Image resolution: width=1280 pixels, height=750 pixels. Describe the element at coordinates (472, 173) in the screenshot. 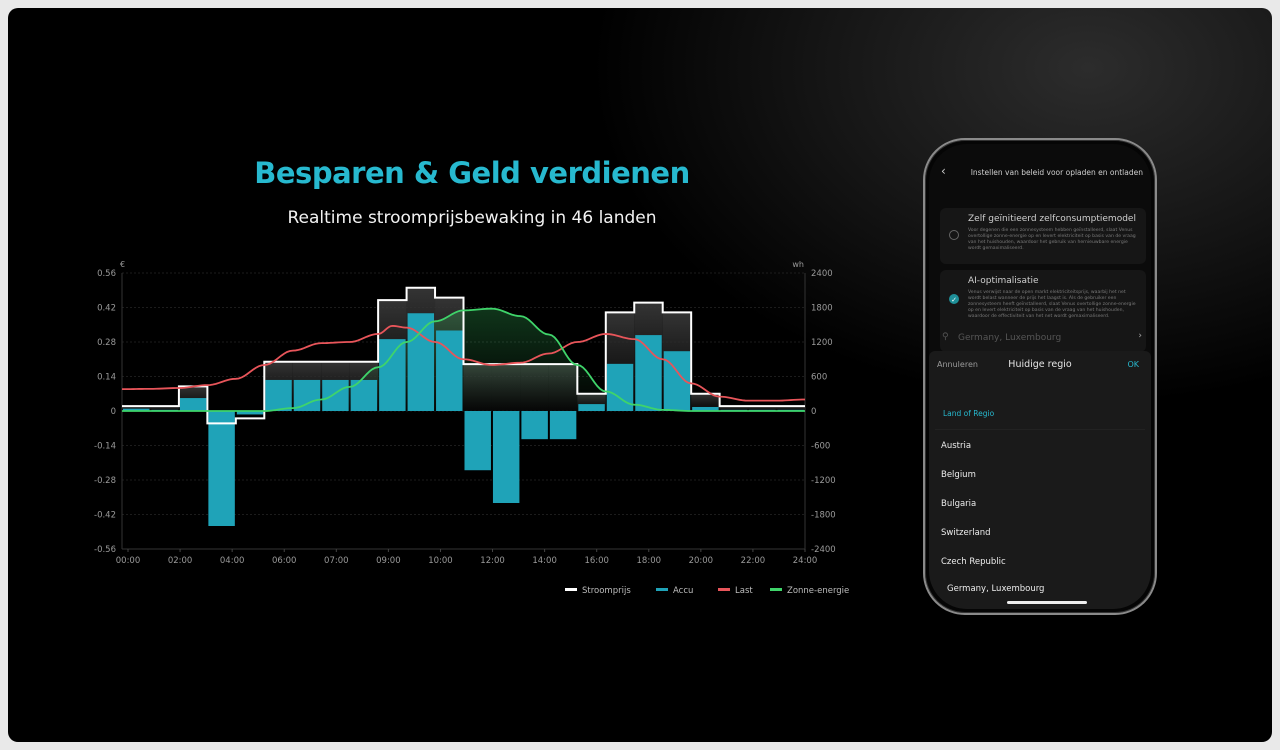

I see `page-title: Besparen & Geld verdienen` at that location.